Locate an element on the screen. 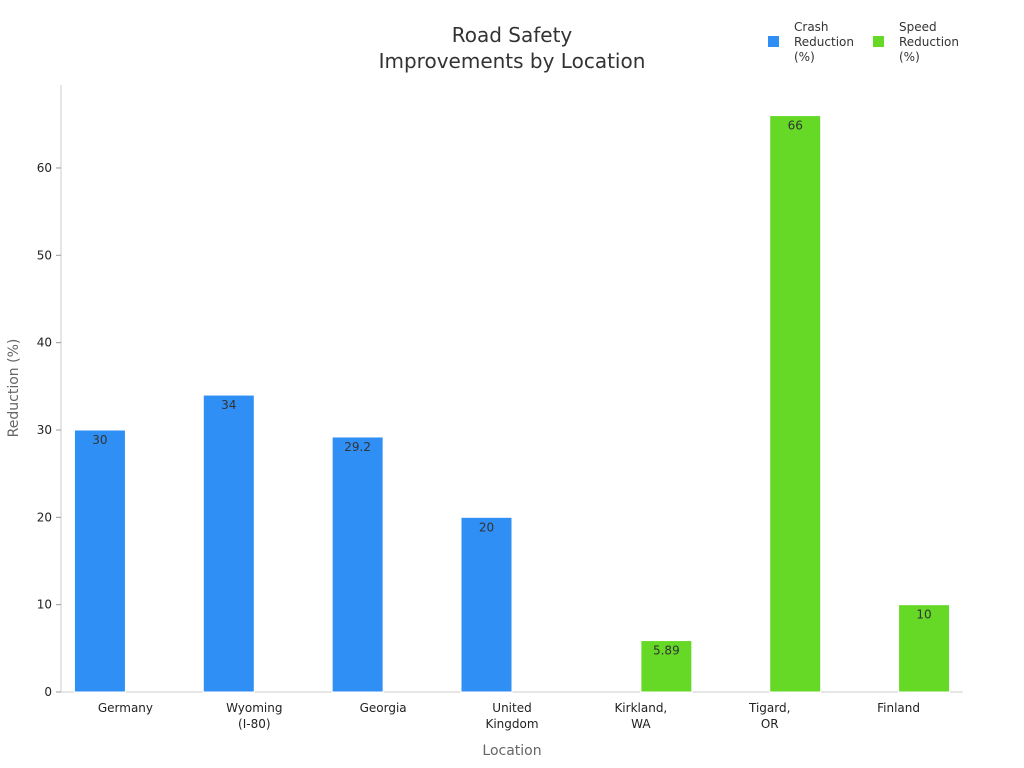 This screenshot has height=768, width=1024. legend-label: Crash Reduction (%) is located at coordinates (824, 42).